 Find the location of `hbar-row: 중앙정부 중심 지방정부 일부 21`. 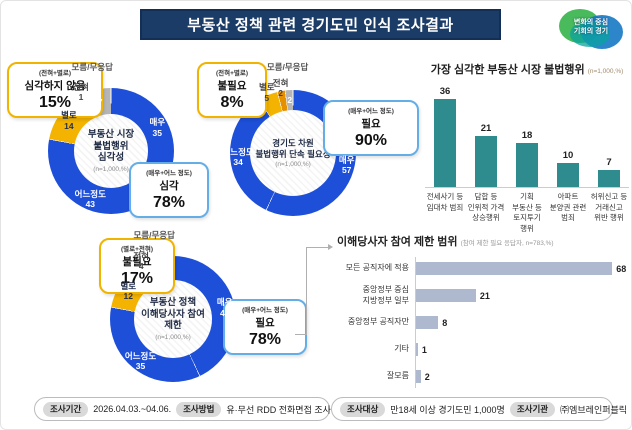

hbar-row: 중앙정부 중심 지방정부 일부 21 is located at coordinates (474, 295).